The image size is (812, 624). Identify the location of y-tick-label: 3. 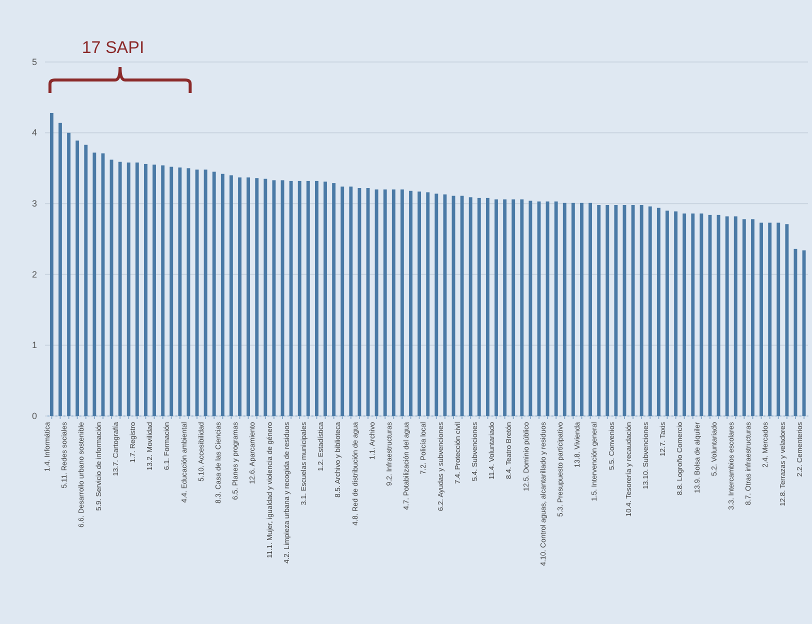
(34, 203).